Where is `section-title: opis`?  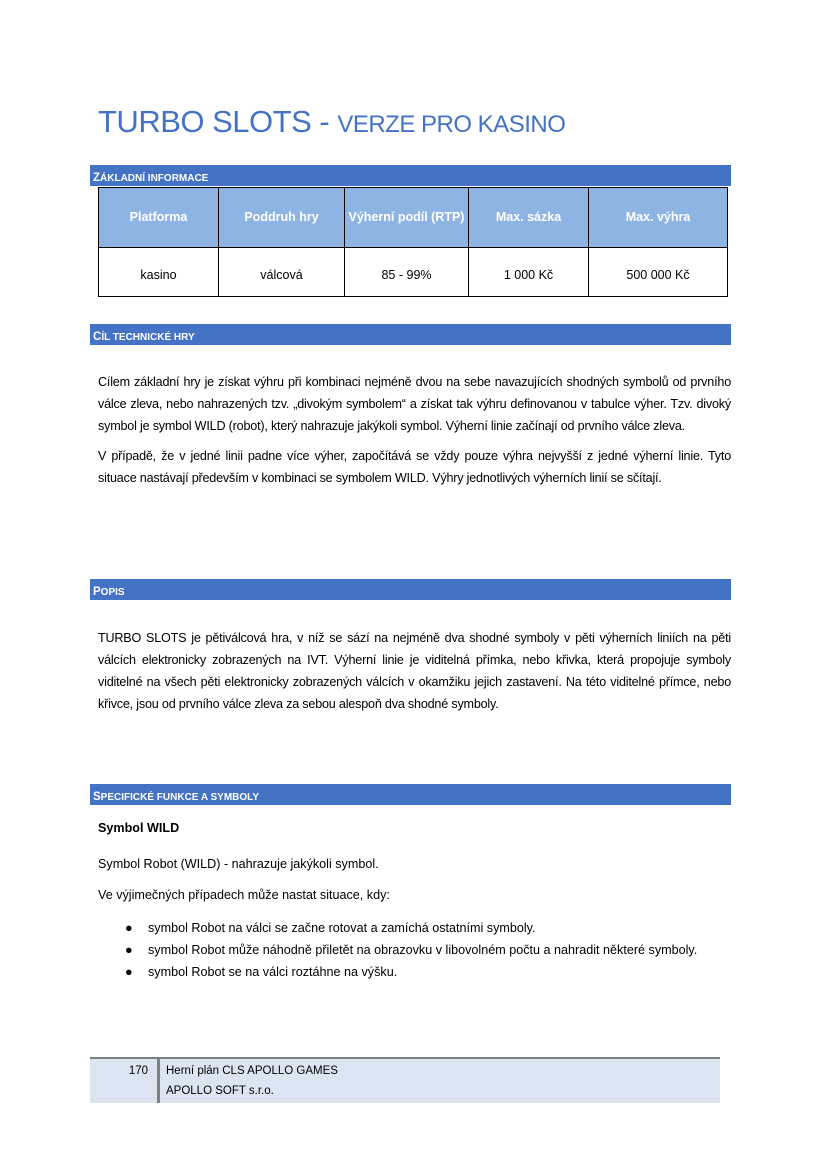
section-title: opis is located at coordinates (112, 592).